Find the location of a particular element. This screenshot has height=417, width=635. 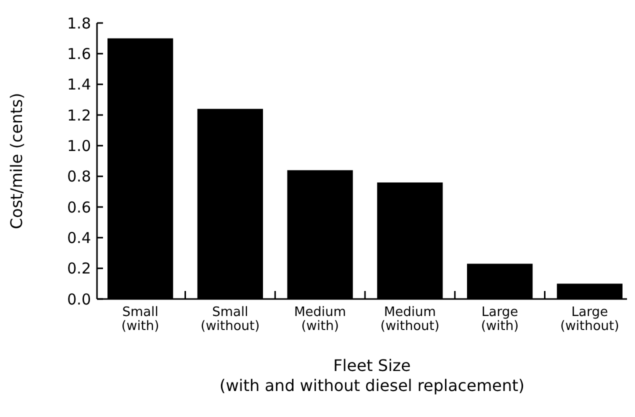

x-tick-label: Medium (without) is located at coordinates (410, 319).